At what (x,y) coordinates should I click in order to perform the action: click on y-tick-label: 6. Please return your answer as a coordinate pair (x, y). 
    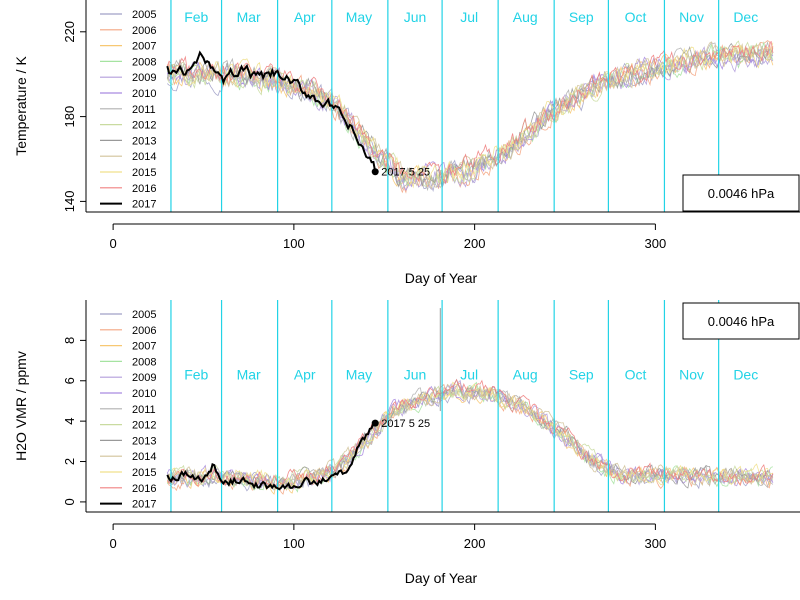
    Looking at the image, I should click on (69, 380).